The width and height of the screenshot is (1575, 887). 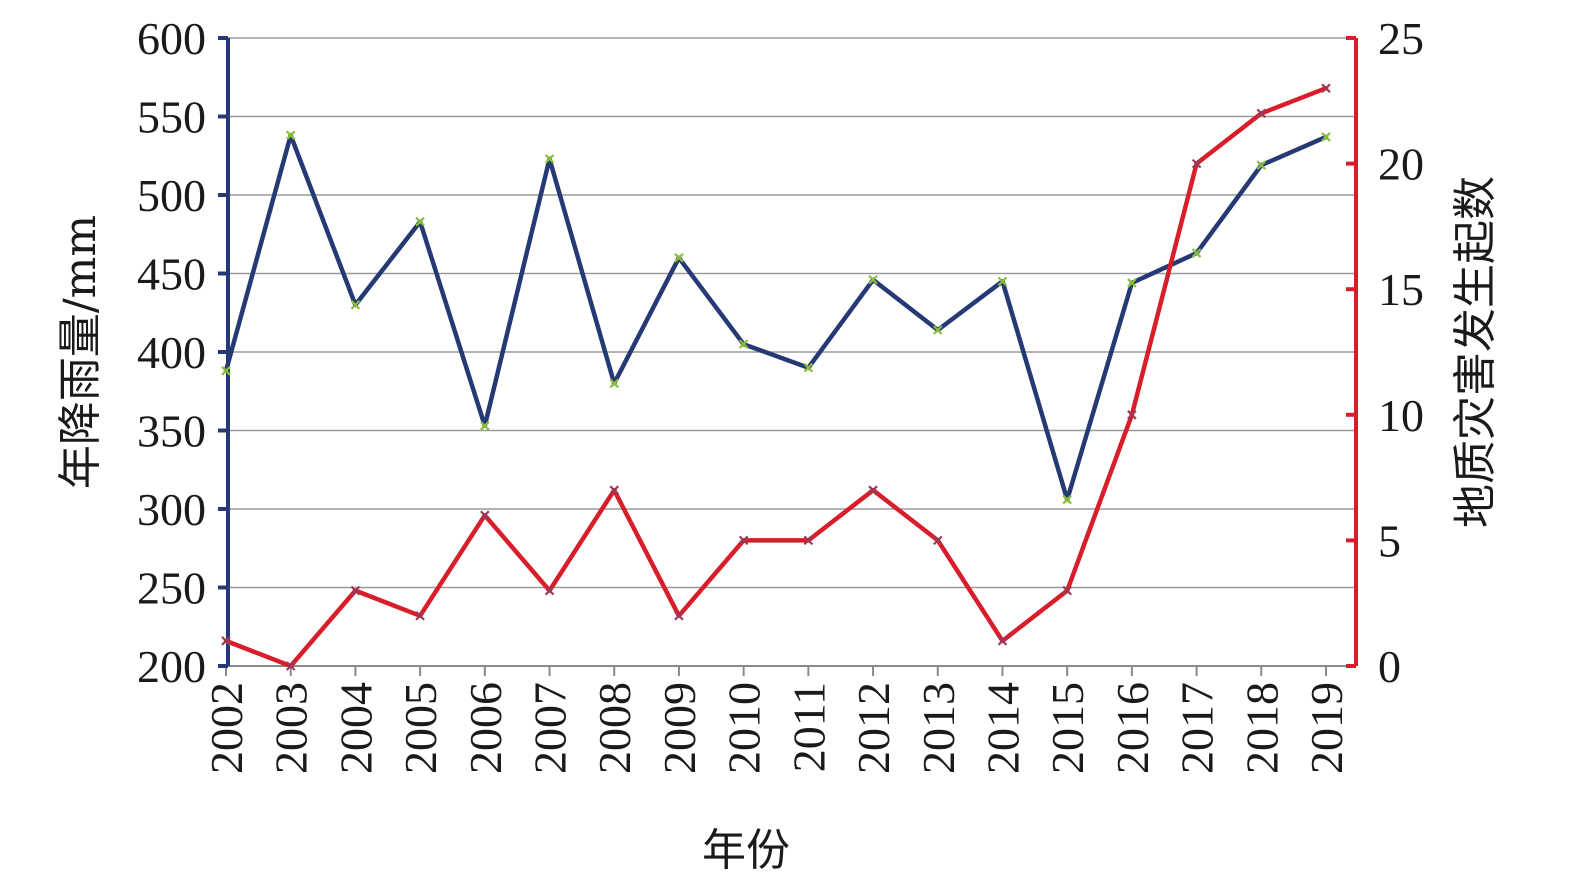 I want to click on right-y-tick-label-20: 20, so click(x=1401, y=164).